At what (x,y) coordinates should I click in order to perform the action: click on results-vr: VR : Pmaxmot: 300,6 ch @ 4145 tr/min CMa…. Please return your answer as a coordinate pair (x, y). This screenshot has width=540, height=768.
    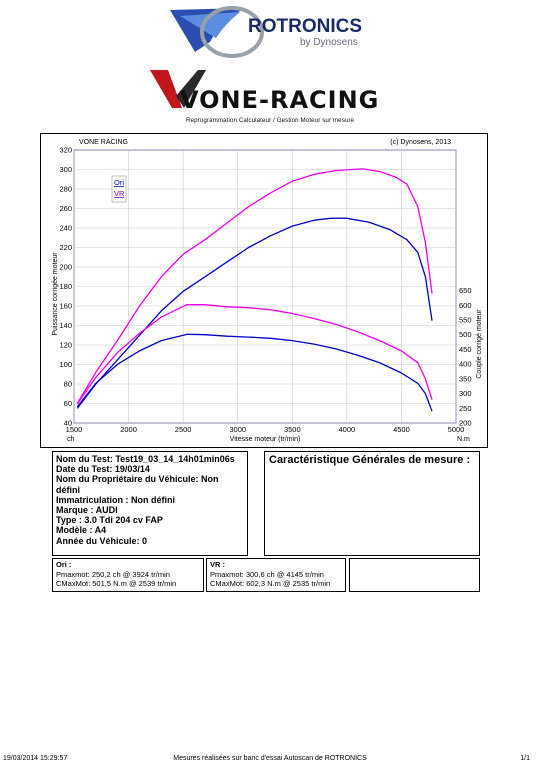
    Looking at the image, I should click on (276, 575).